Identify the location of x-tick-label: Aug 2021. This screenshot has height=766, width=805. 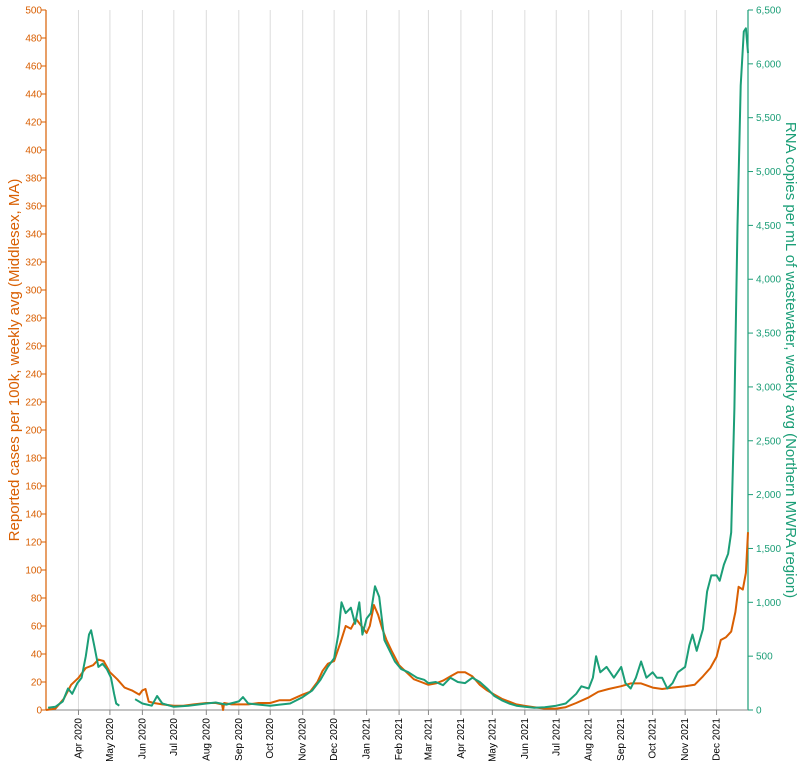
(589, 739).